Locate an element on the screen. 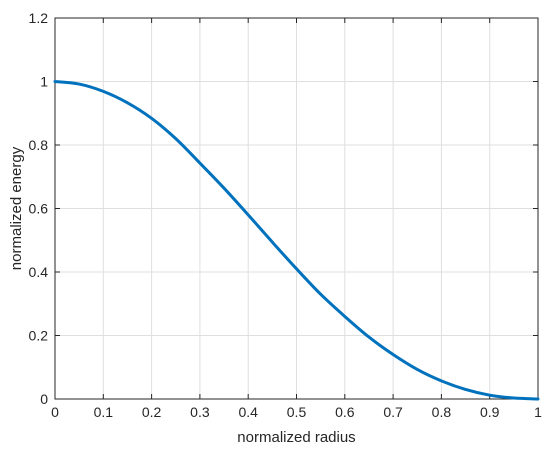 Image resolution: width=550 pixels, height=451 pixels. x-tick-label: 0.2 is located at coordinates (152, 412).